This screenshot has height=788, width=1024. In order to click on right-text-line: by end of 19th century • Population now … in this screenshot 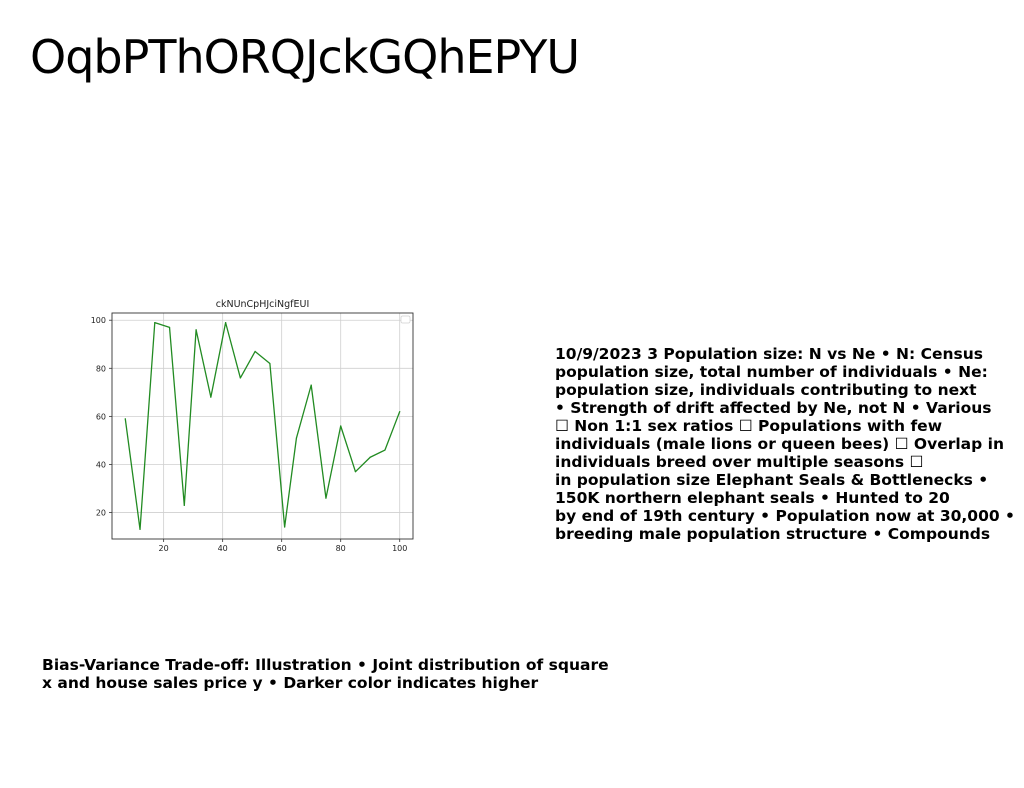, I will do `click(785, 516)`.